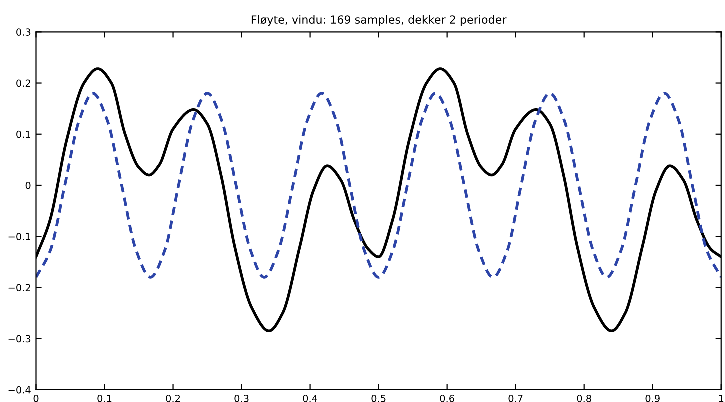 The image size is (725, 402). I want to click on y-tick-label: 0, so click(28, 186).